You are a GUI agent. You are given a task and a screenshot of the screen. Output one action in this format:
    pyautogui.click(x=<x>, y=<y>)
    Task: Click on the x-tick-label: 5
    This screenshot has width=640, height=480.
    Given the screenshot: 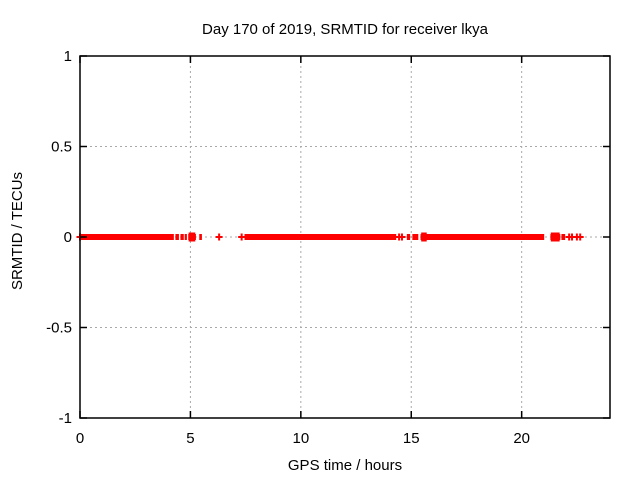 What is the action you would take?
    pyautogui.click(x=190, y=438)
    